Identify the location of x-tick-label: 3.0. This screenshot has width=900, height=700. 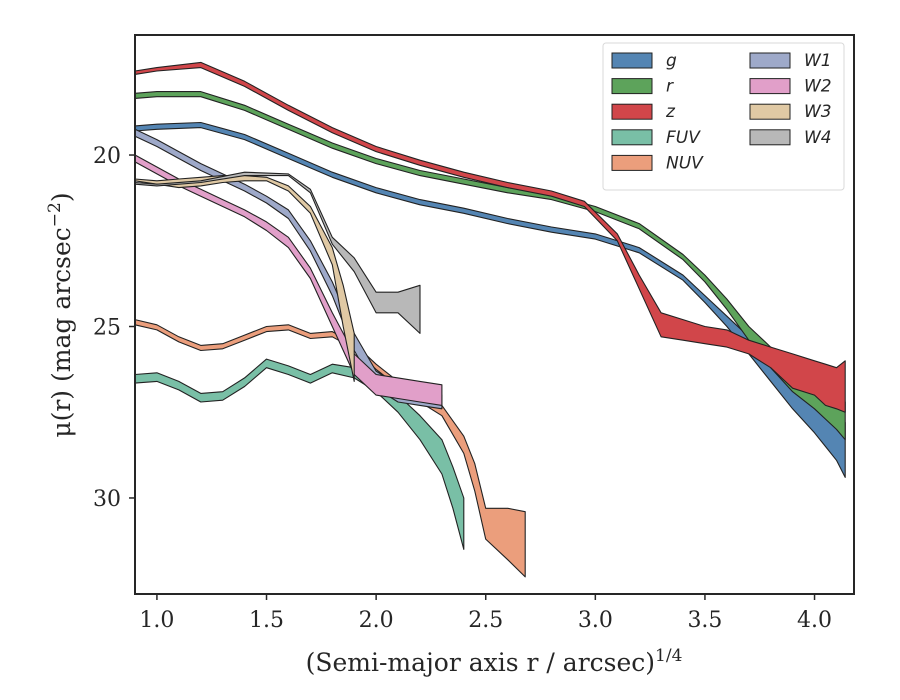
(595, 620).